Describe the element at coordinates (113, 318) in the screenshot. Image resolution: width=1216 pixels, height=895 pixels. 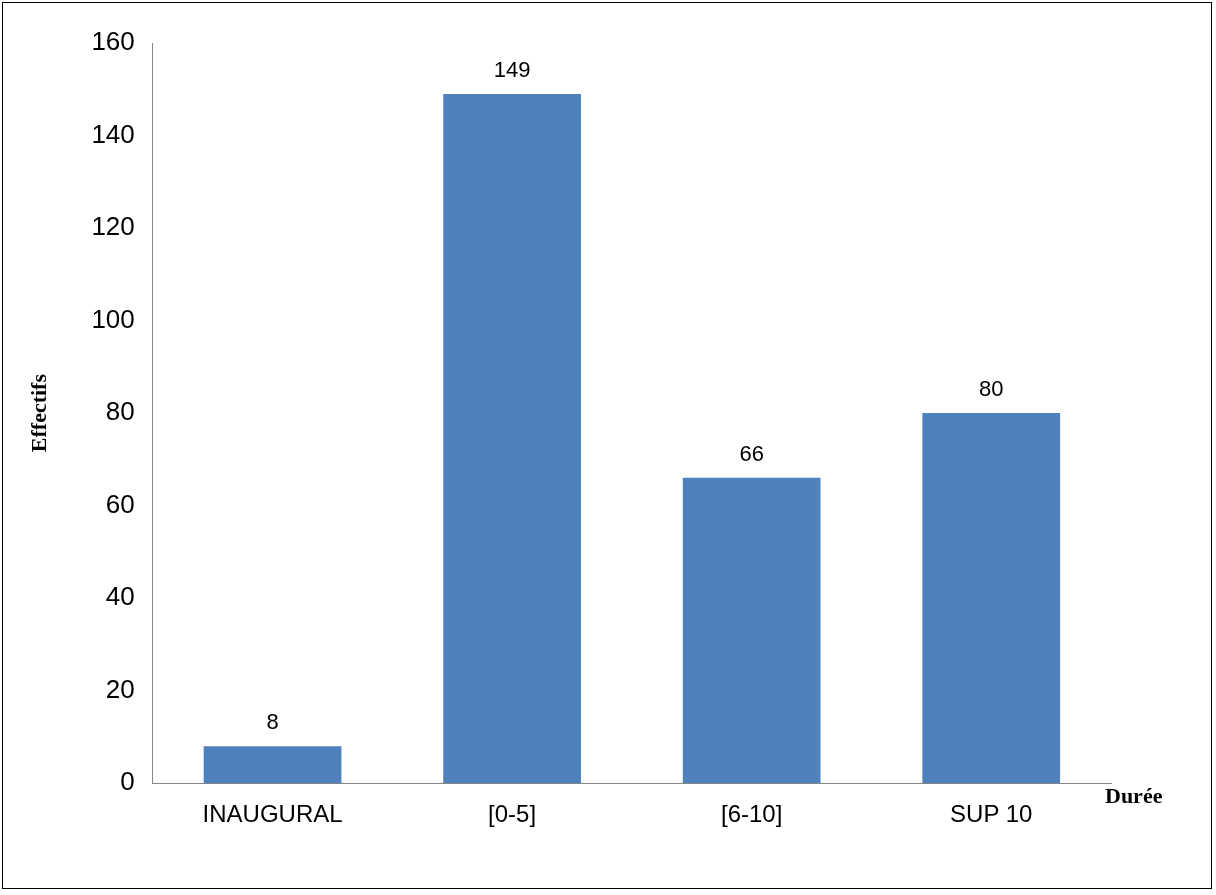
I see `y-tick-label: 100` at that location.